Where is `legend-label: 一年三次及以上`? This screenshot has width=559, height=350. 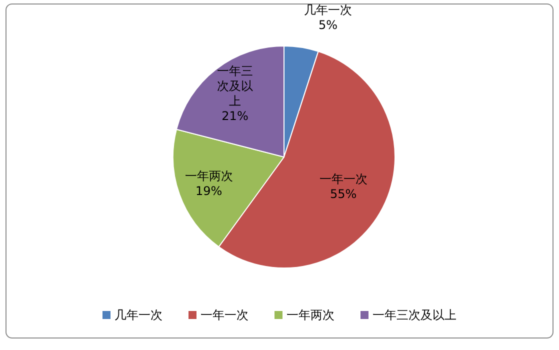
legend-label: 一年三次及以上 is located at coordinates (414, 315).